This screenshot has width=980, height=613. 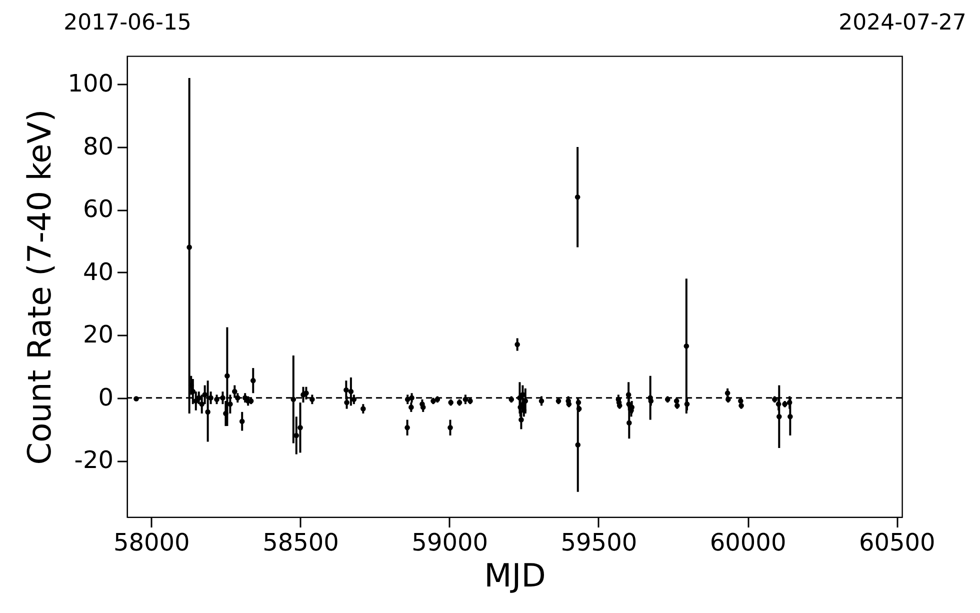 I want to click on x2-tick-label: 2024-07-27, so click(x=902, y=23).